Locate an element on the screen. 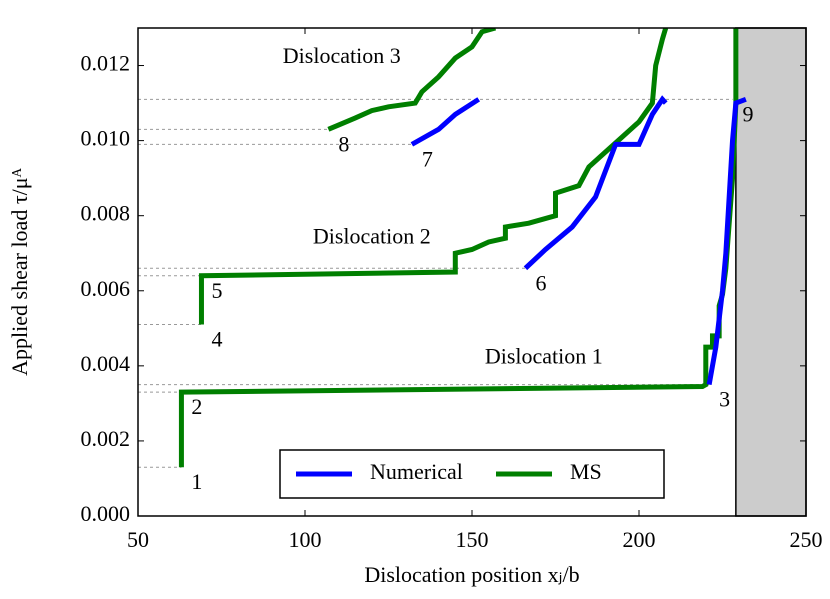  y-tick-label: 0.006 is located at coordinates (106, 288).